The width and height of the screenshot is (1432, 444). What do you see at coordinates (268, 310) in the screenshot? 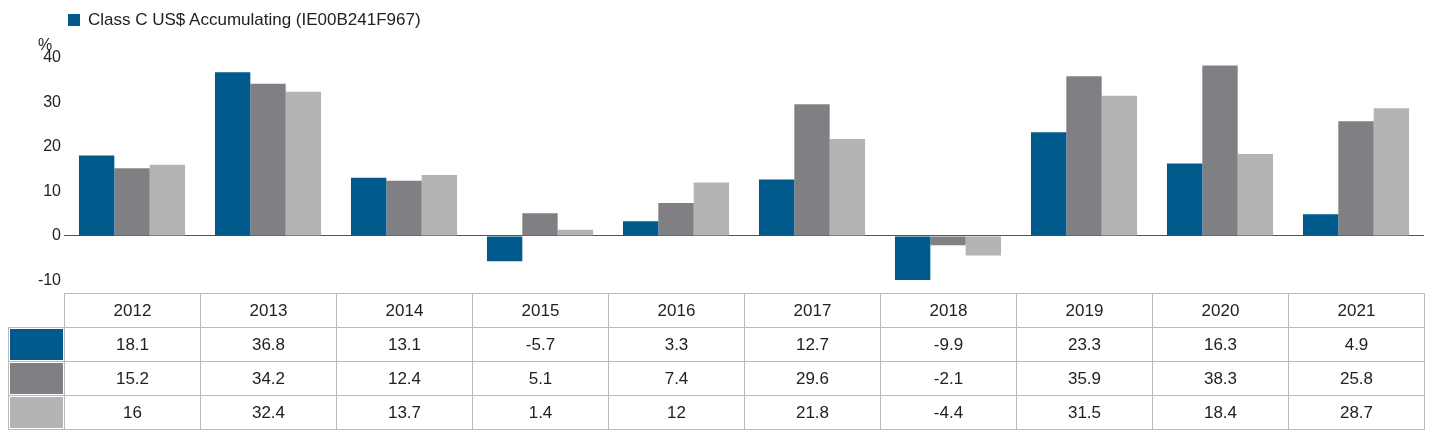
I see `x-tick-label: 2013` at bounding box center [268, 310].